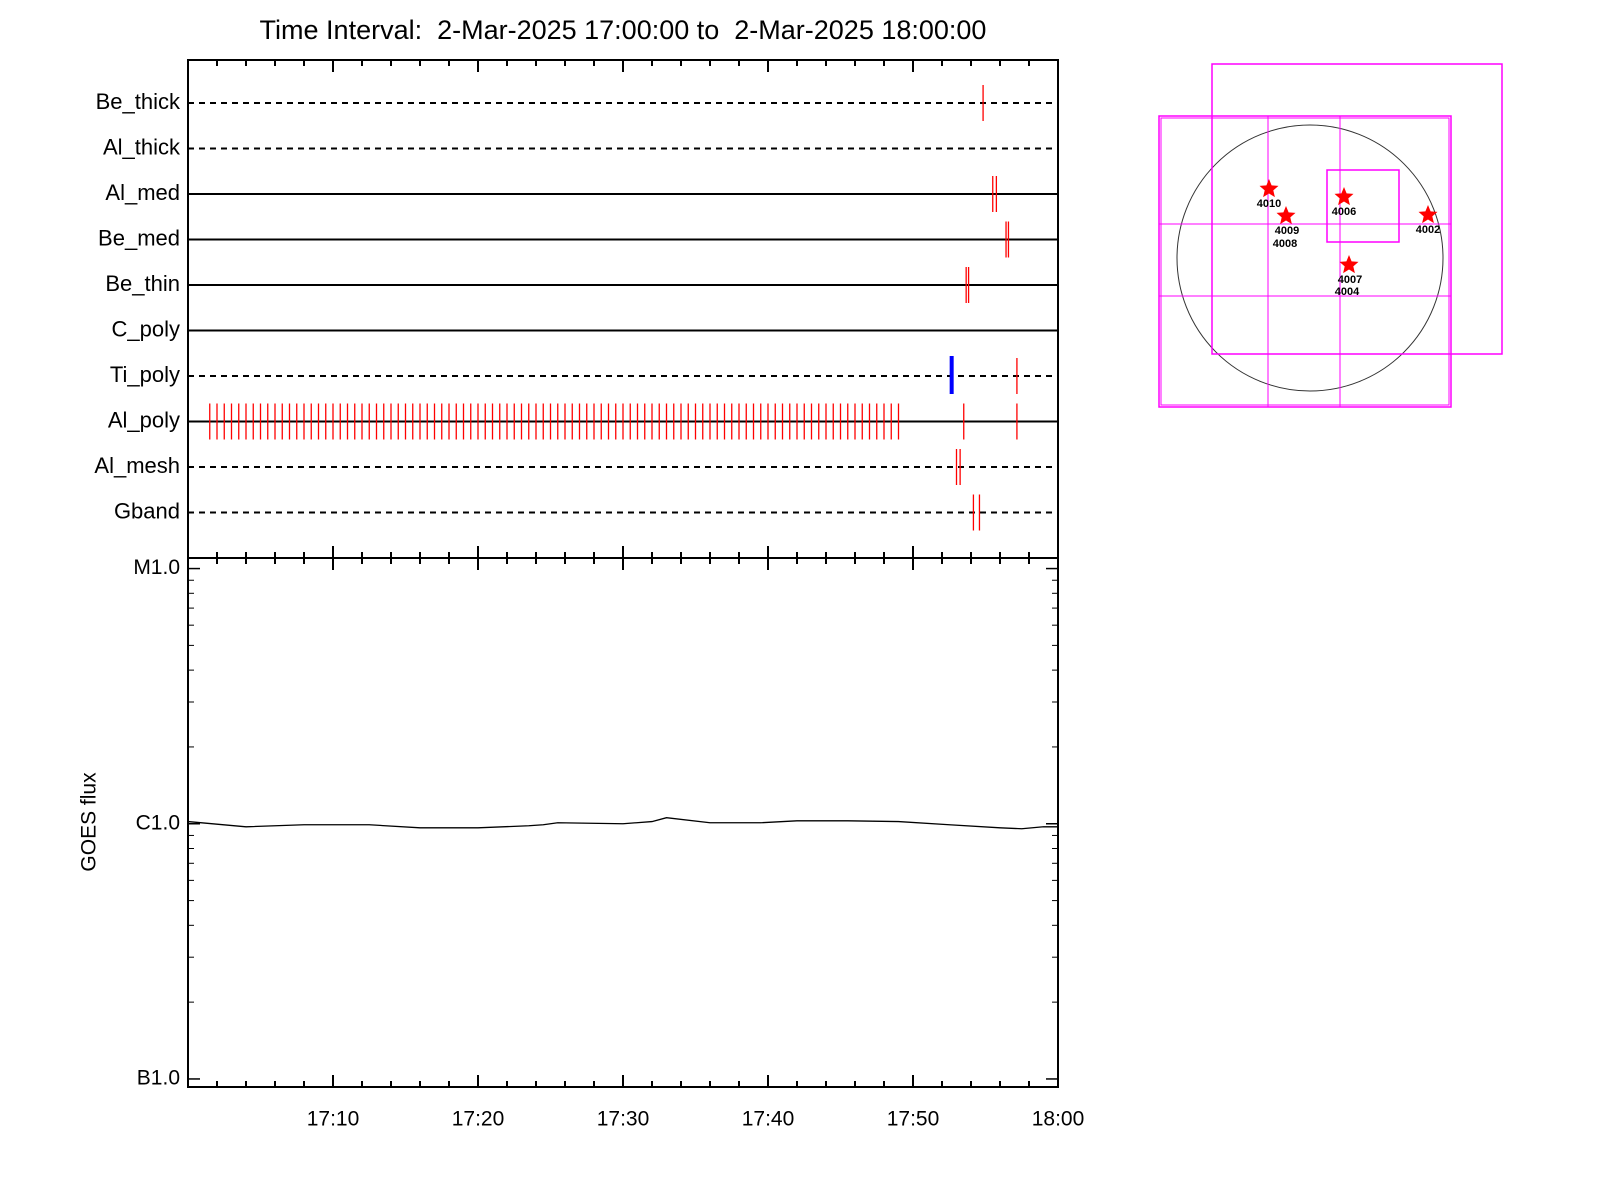  Describe the element at coordinates (158, 1078) in the screenshot. I see `y-tick-label: B1.0` at that location.